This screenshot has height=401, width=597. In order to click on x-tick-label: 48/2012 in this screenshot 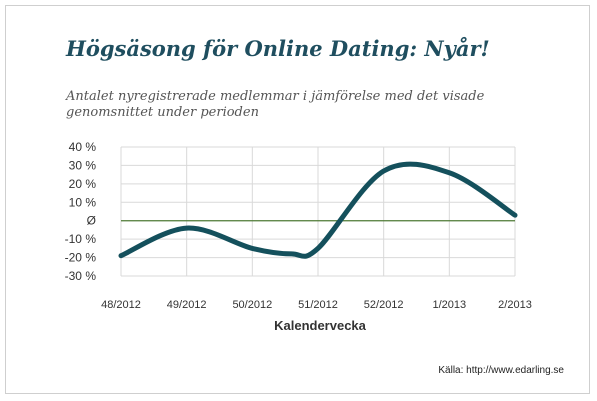, I will do `click(121, 305)`.